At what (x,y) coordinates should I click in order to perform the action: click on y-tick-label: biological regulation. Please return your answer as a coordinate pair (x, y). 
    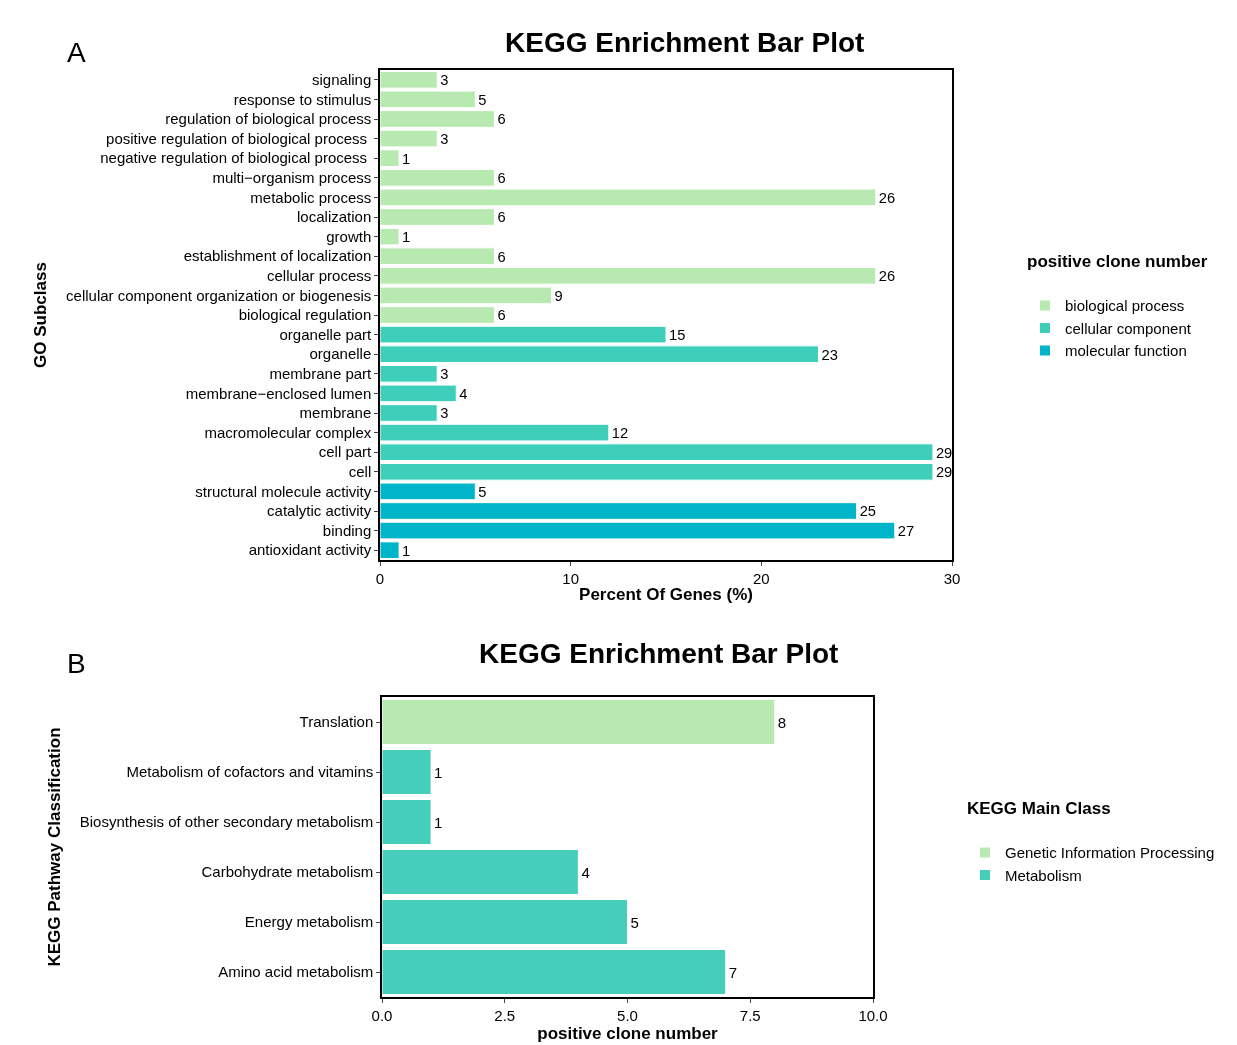
    Looking at the image, I should click on (305, 315).